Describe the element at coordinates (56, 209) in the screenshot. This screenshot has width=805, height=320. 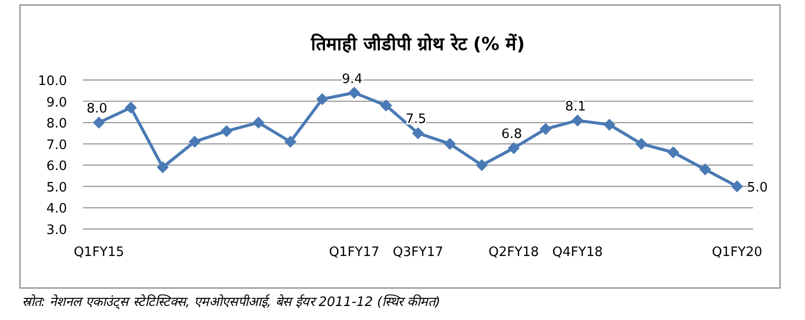
I see `y-tick-label: 4.0` at that location.